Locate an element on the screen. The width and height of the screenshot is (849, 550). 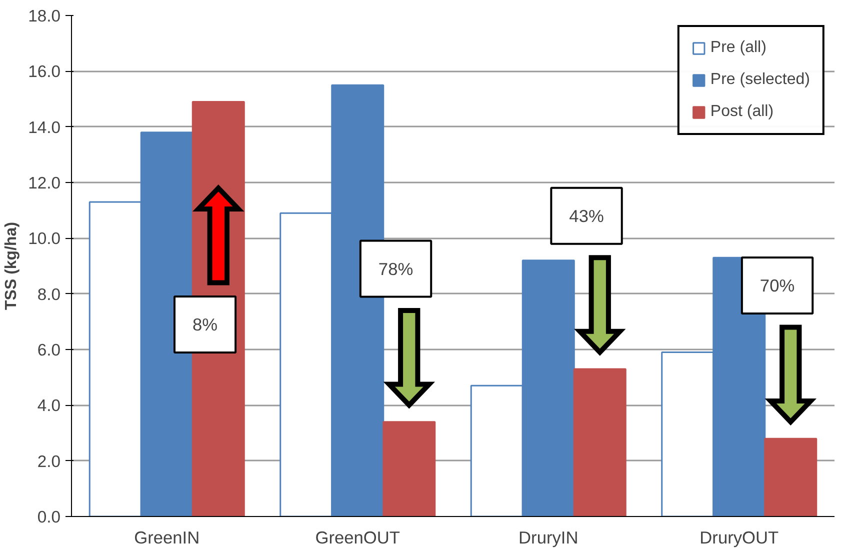
y-tick-label: 4.0 is located at coordinates (48, 406).